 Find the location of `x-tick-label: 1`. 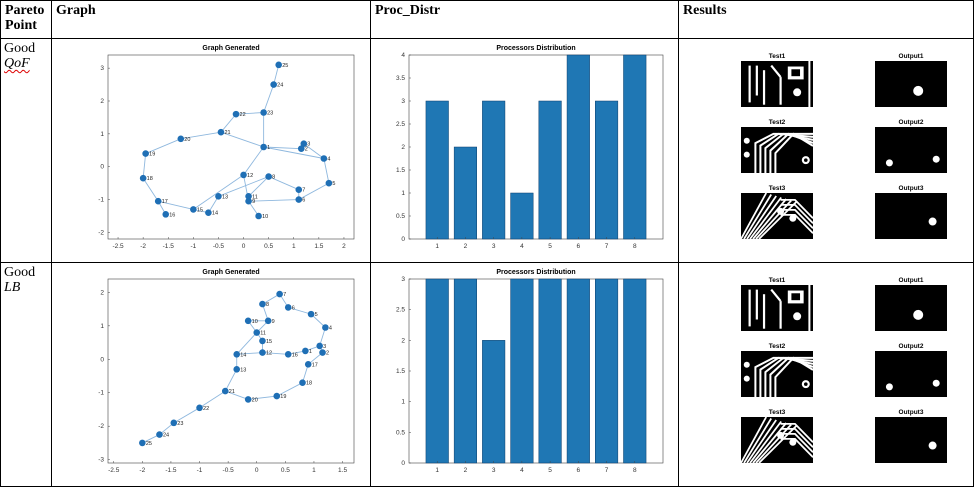

x-tick-label: 1 is located at coordinates (294, 246).